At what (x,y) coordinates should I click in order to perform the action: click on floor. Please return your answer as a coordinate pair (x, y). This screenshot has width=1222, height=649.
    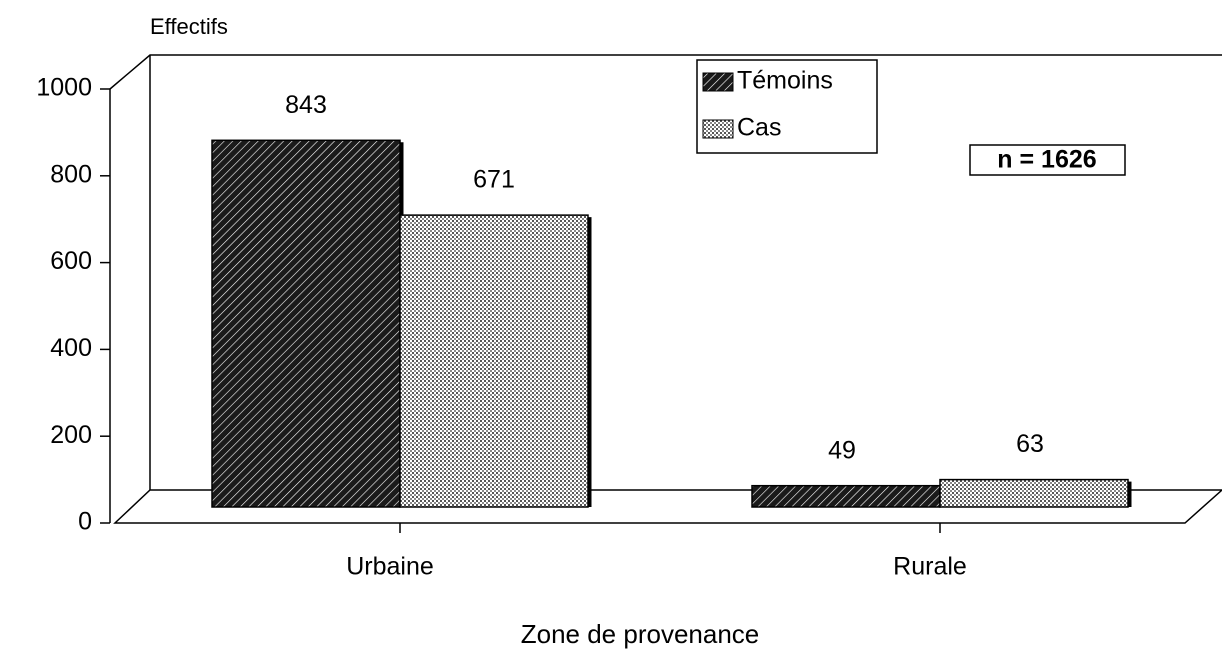
    Looking at the image, I should click on (667, 506).